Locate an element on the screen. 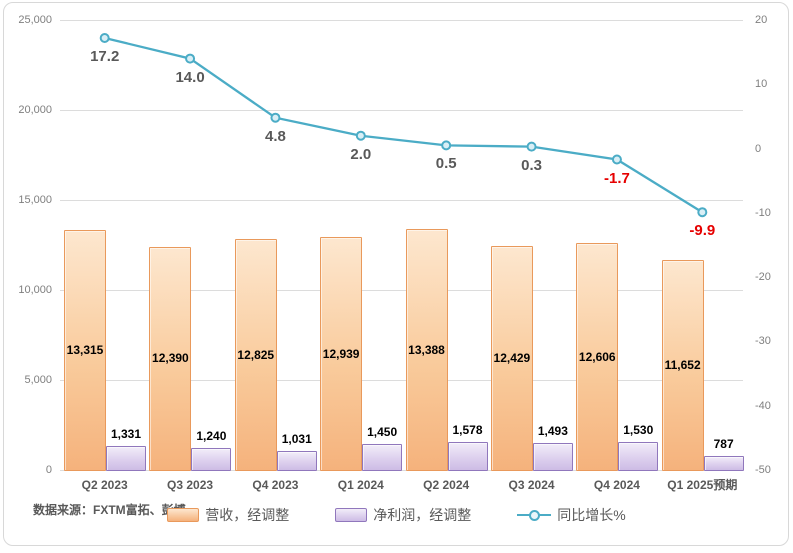 This screenshot has height=553, width=793. right-axis-tick-label: -20 is located at coordinates (763, 277).